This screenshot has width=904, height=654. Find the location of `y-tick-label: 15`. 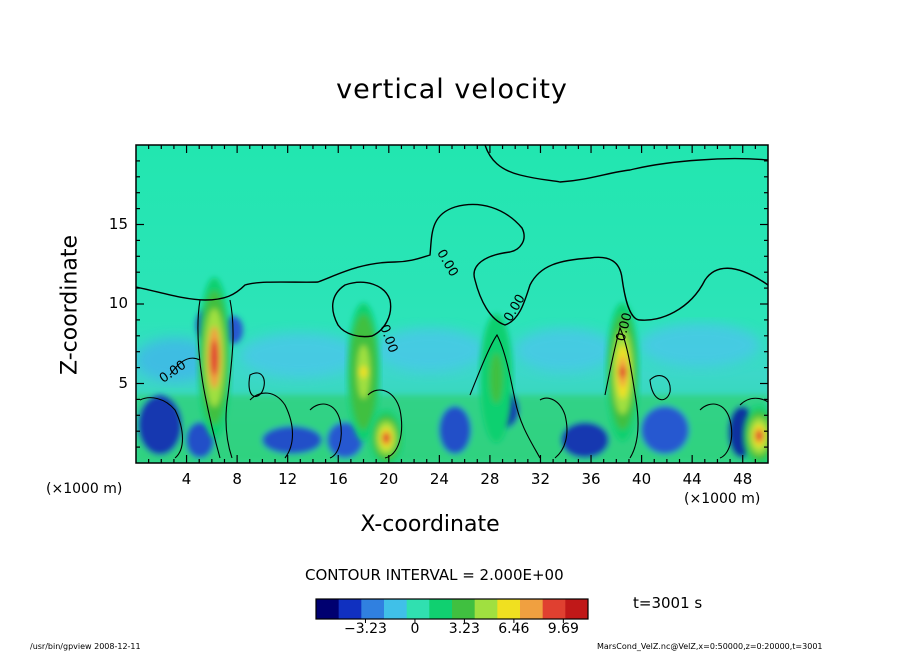

y-tick-label: 15 is located at coordinates (118, 223).